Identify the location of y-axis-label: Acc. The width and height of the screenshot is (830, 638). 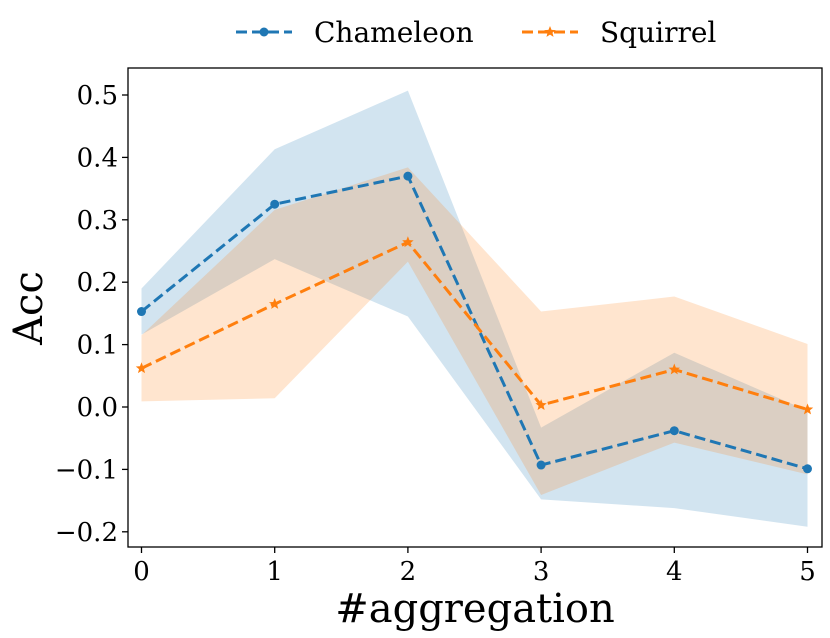
(29, 308).